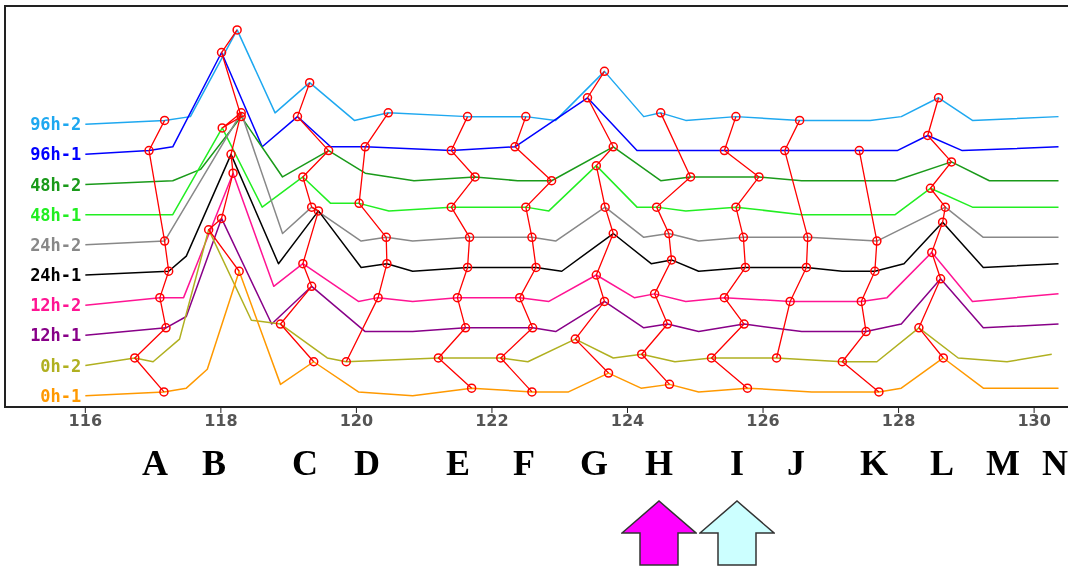 The height and width of the screenshot is (570, 1072). What do you see at coordinates (524, 463) in the screenshot?
I see `text: F` at bounding box center [524, 463].